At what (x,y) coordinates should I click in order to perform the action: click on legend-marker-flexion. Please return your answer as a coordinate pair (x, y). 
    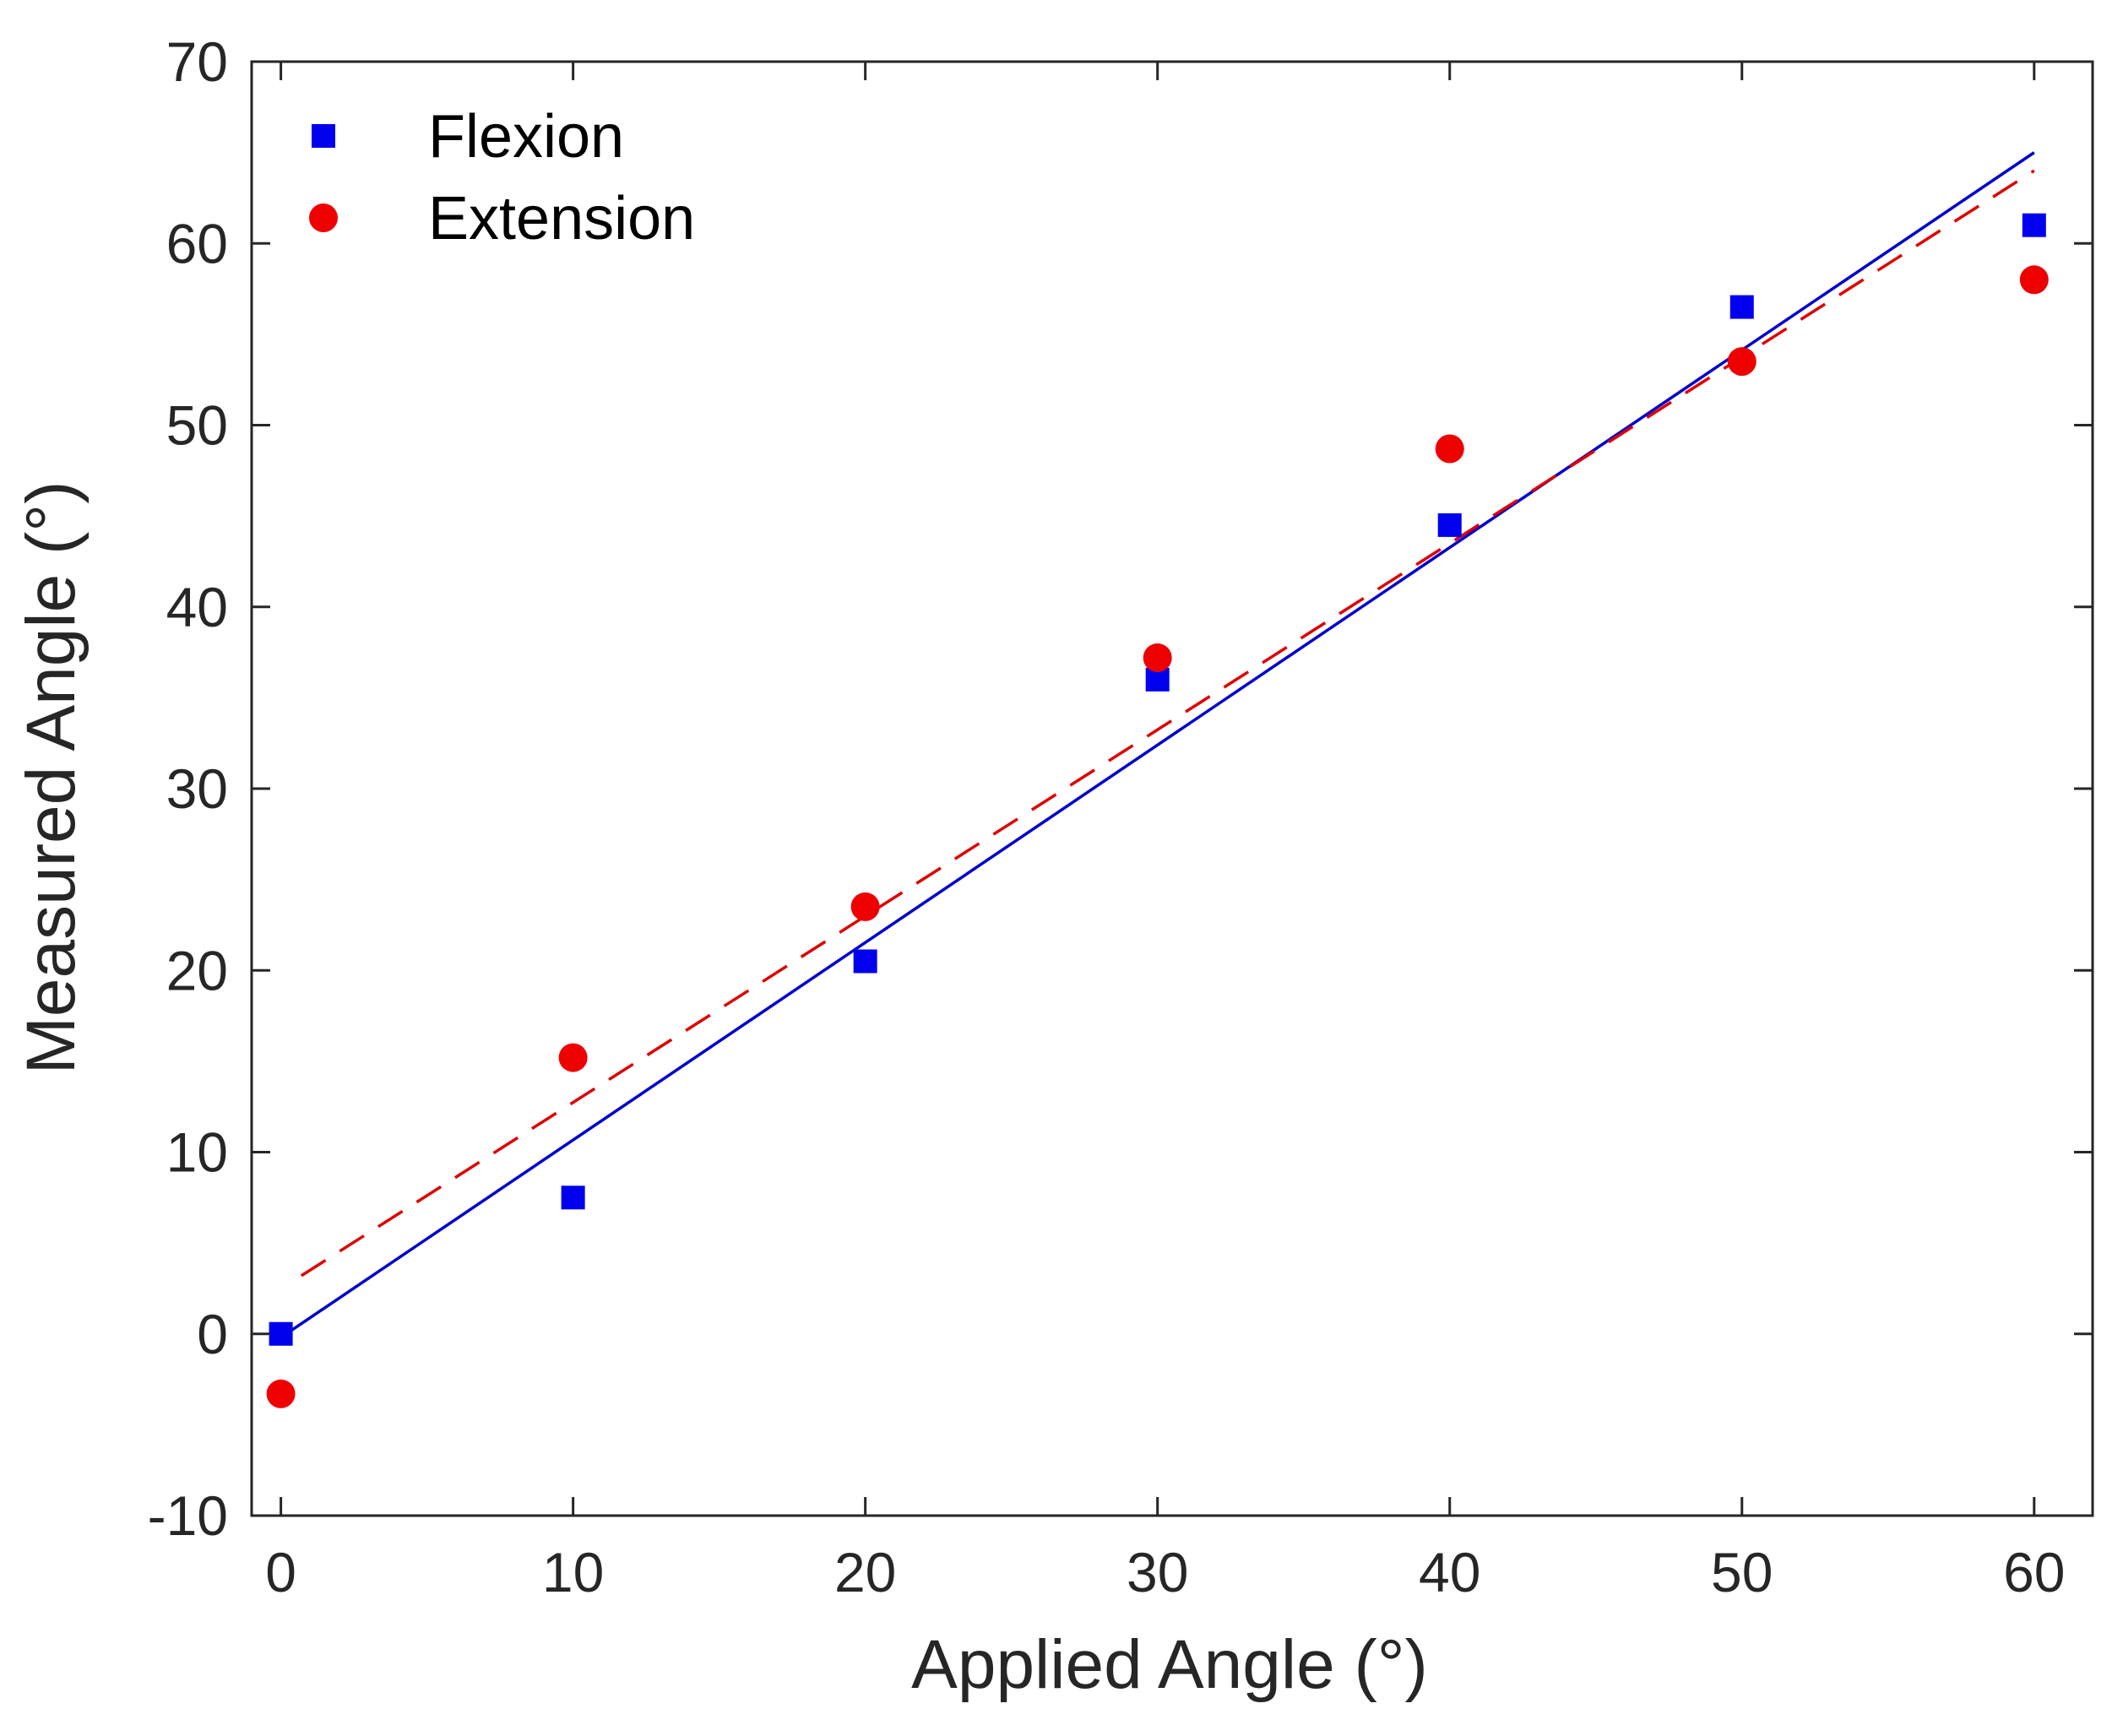
    Looking at the image, I should click on (324, 136).